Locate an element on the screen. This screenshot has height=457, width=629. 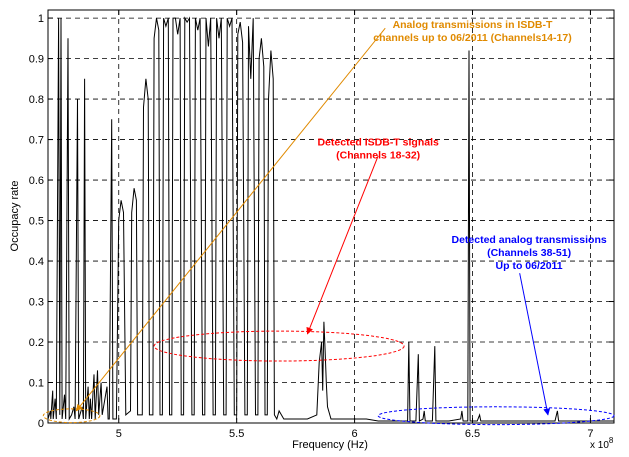
y-tick-label: 0.1 is located at coordinates (36, 384).